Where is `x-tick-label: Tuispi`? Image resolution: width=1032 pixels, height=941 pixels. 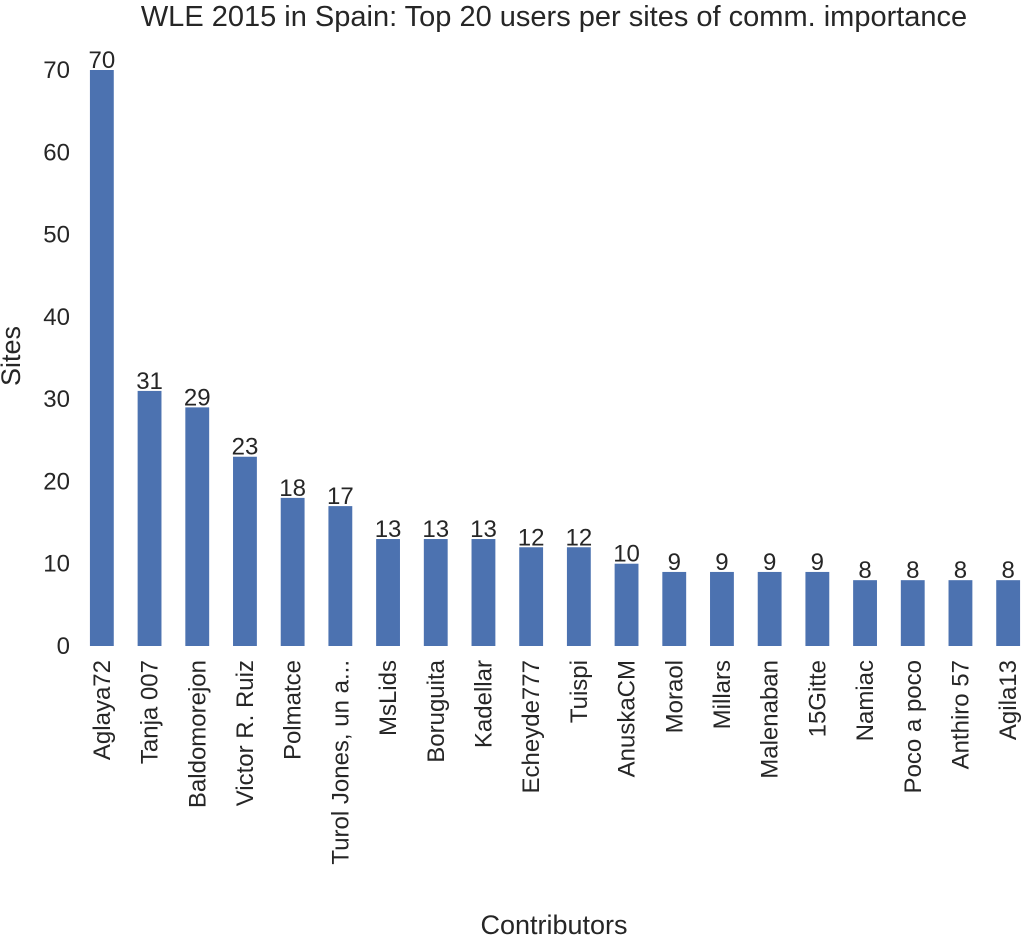
x-tick-label: Tuispi is located at coordinates (579, 691).